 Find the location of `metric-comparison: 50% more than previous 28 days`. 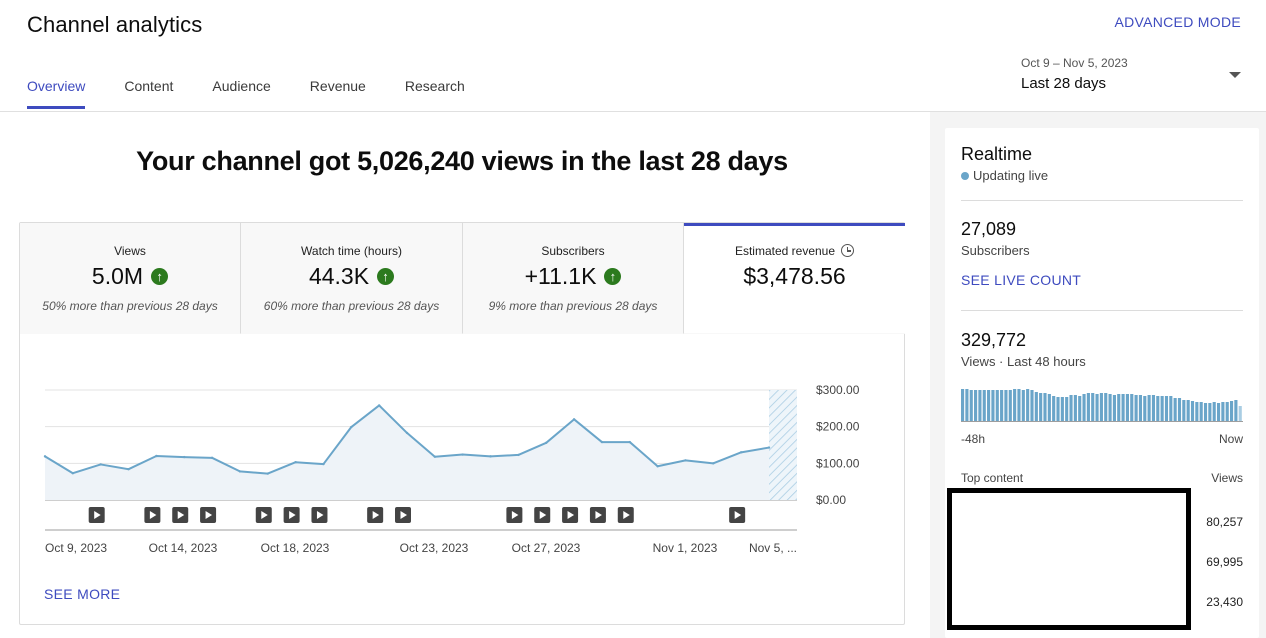

metric-comparison: 50% more than previous 28 days is located at coordinates (130, 306).